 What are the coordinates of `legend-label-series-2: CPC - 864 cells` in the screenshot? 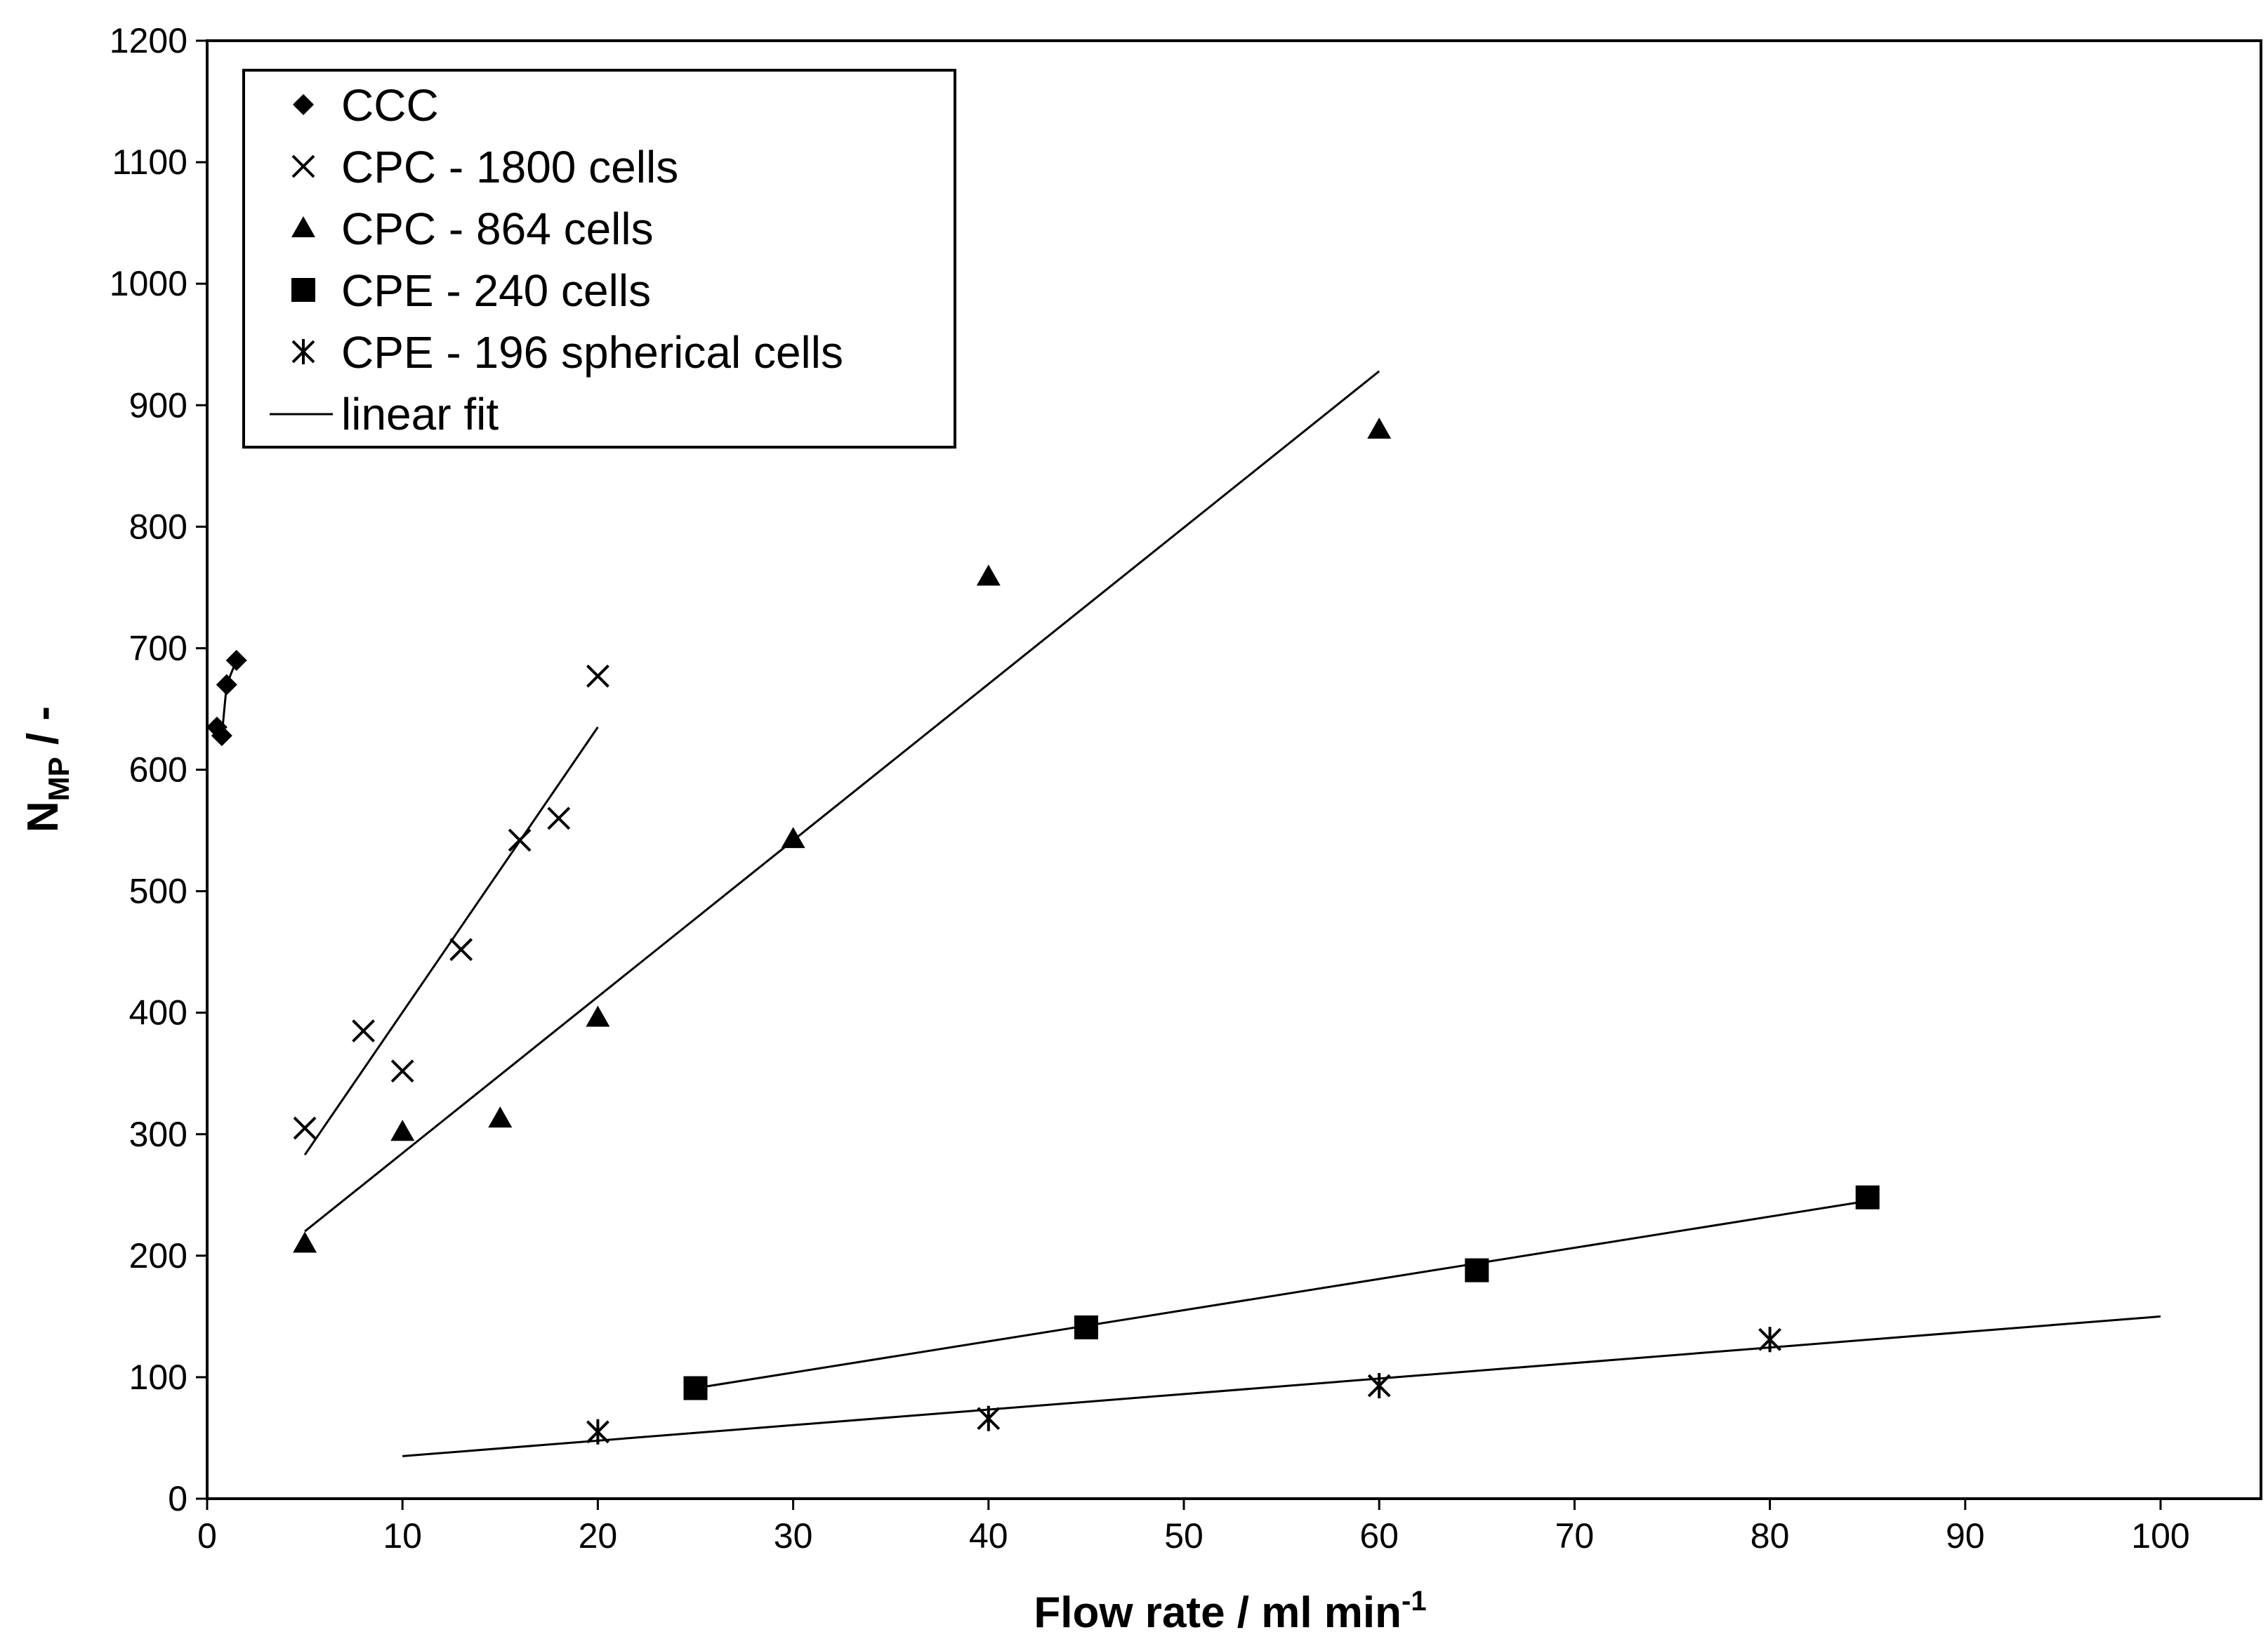 It's located at (497, 229).